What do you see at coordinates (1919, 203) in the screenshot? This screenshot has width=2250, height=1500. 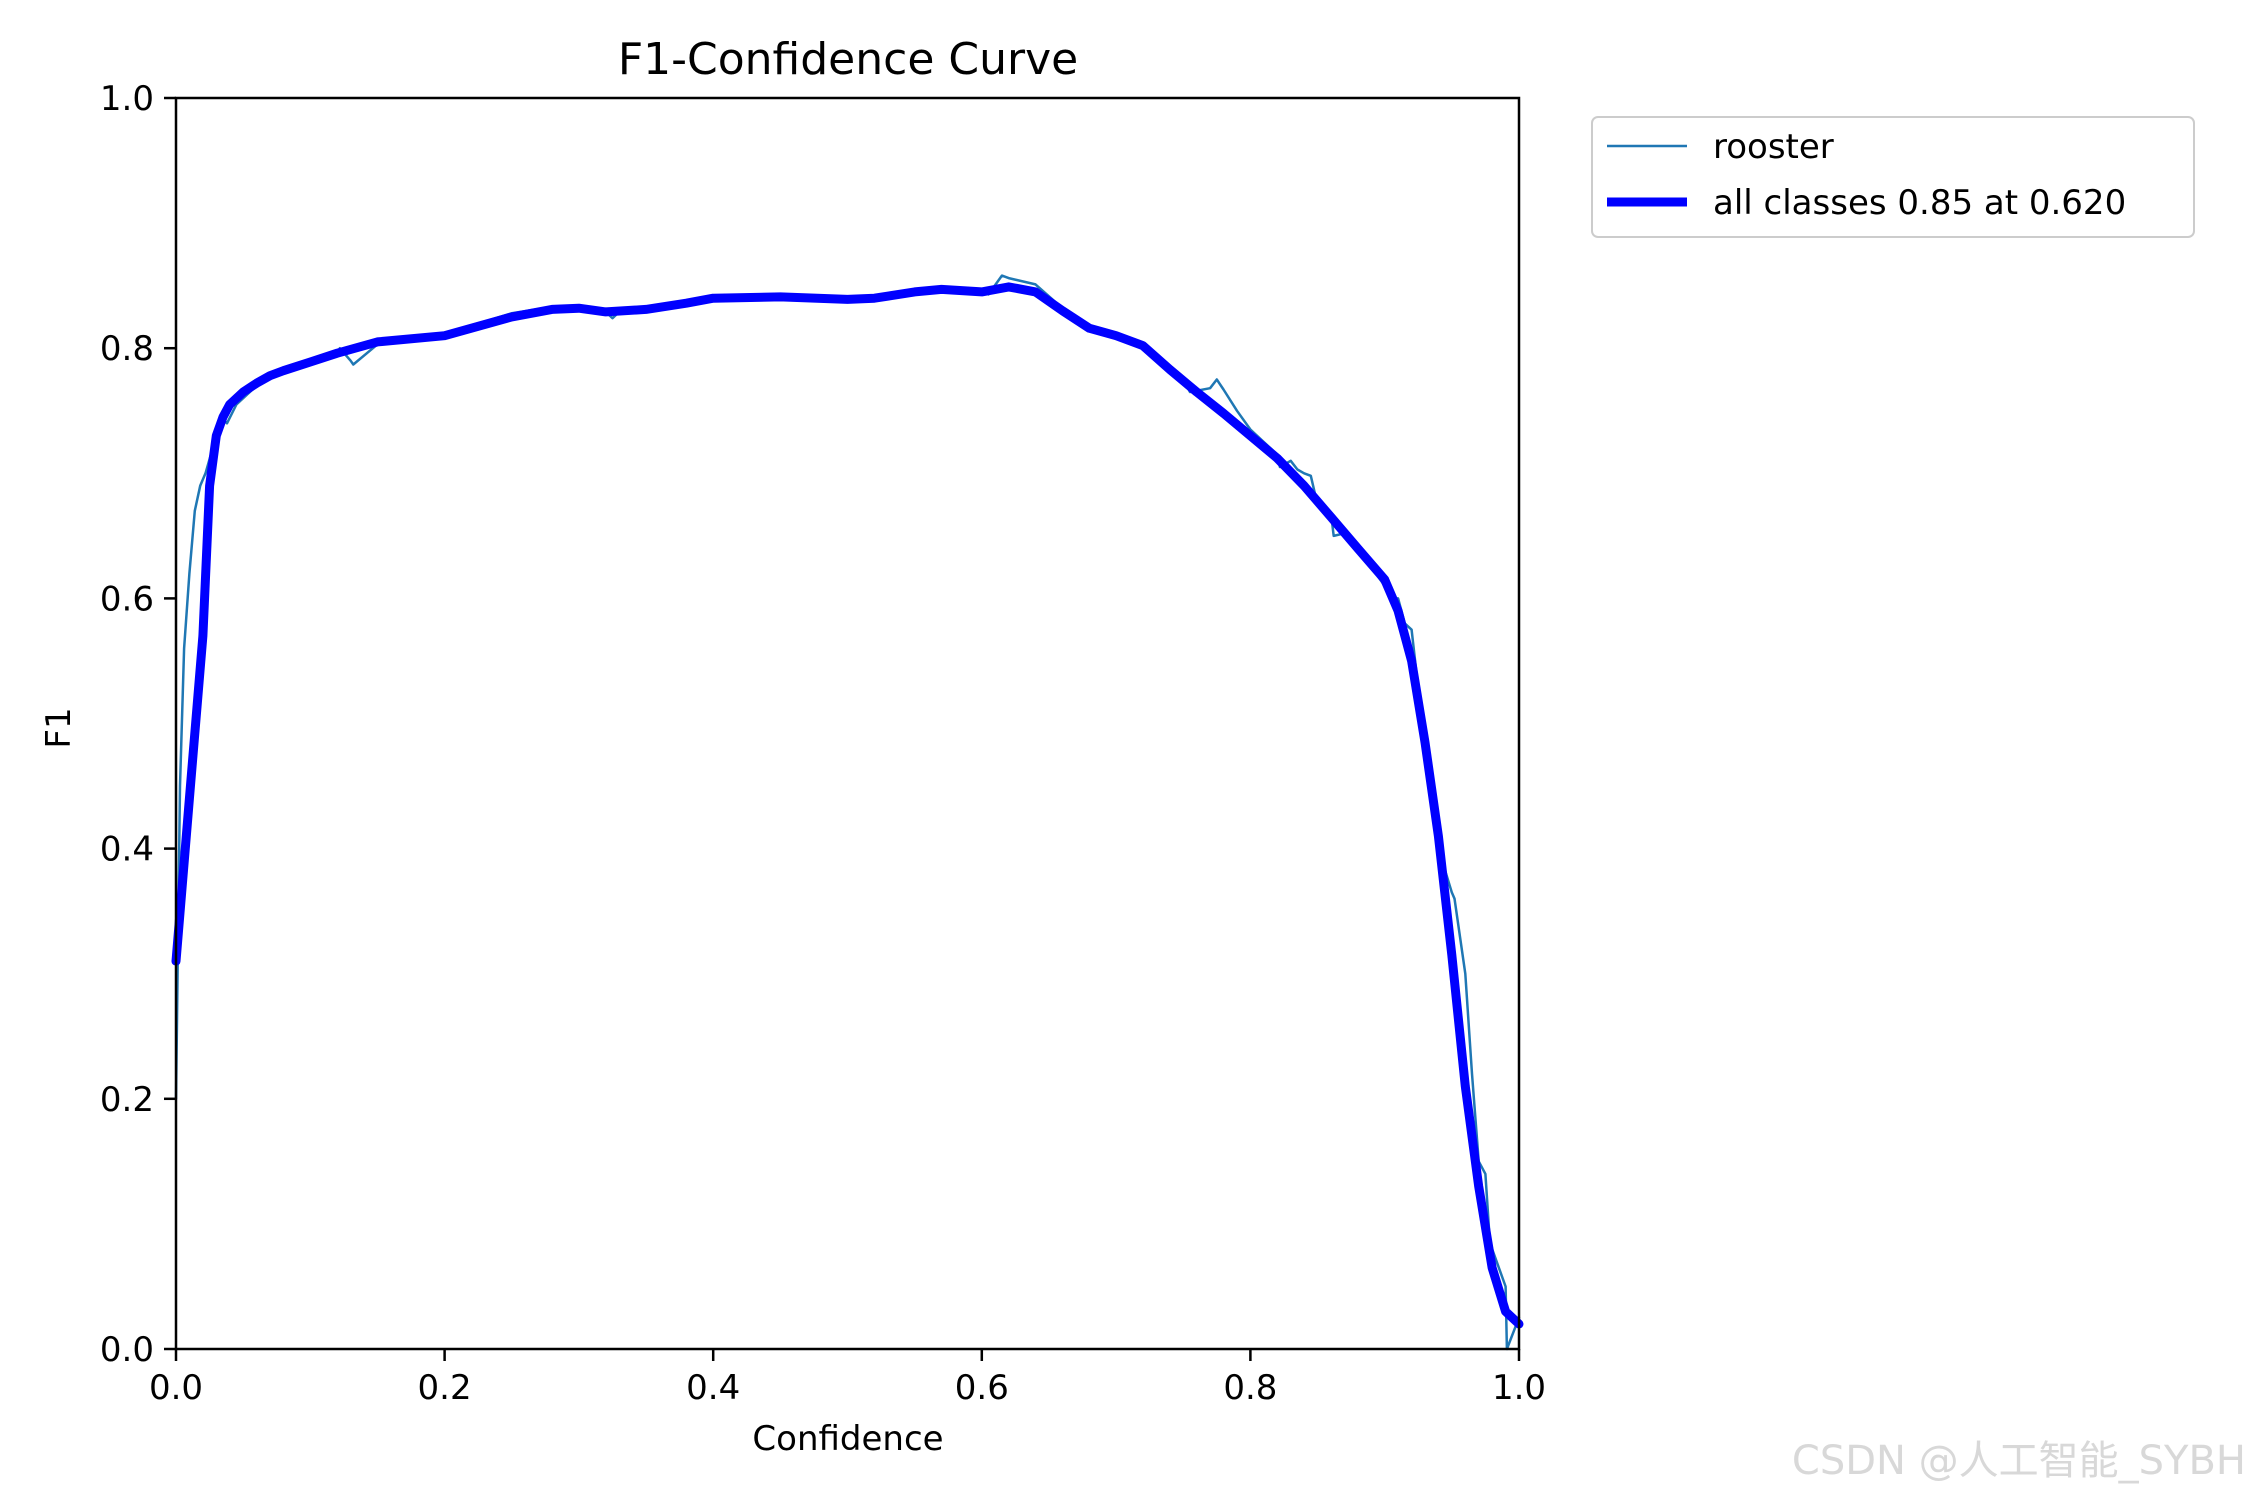 I see `legend-label-all-classes: all classes 0.85 at 0.620` at bounding box center [1919, 203].